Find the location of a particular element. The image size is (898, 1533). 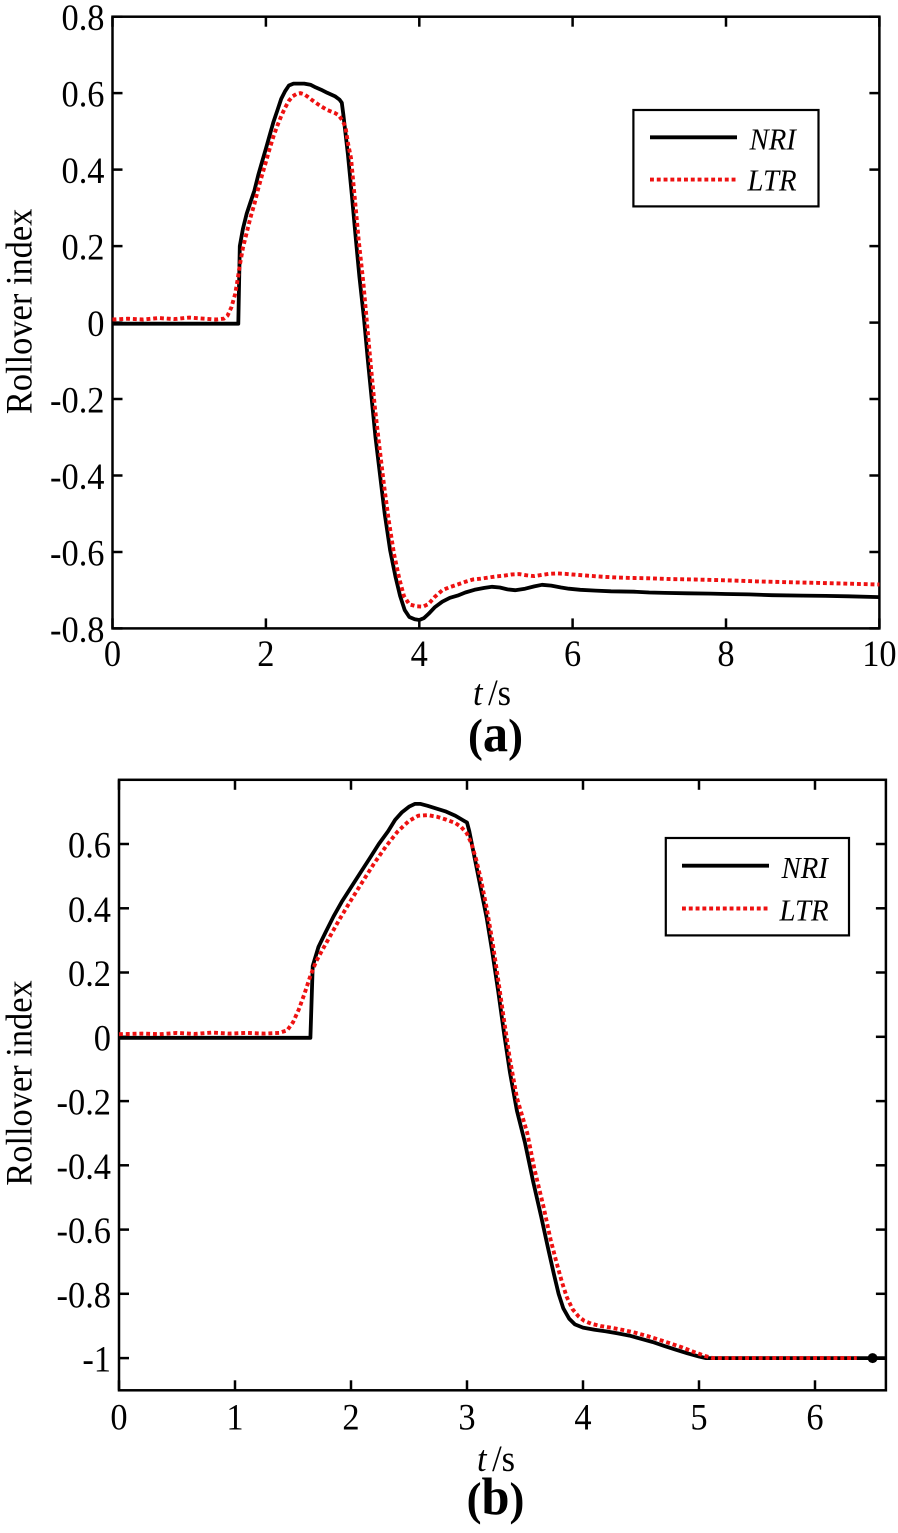

svg-text: (a) is located at coordinates (495, 734).